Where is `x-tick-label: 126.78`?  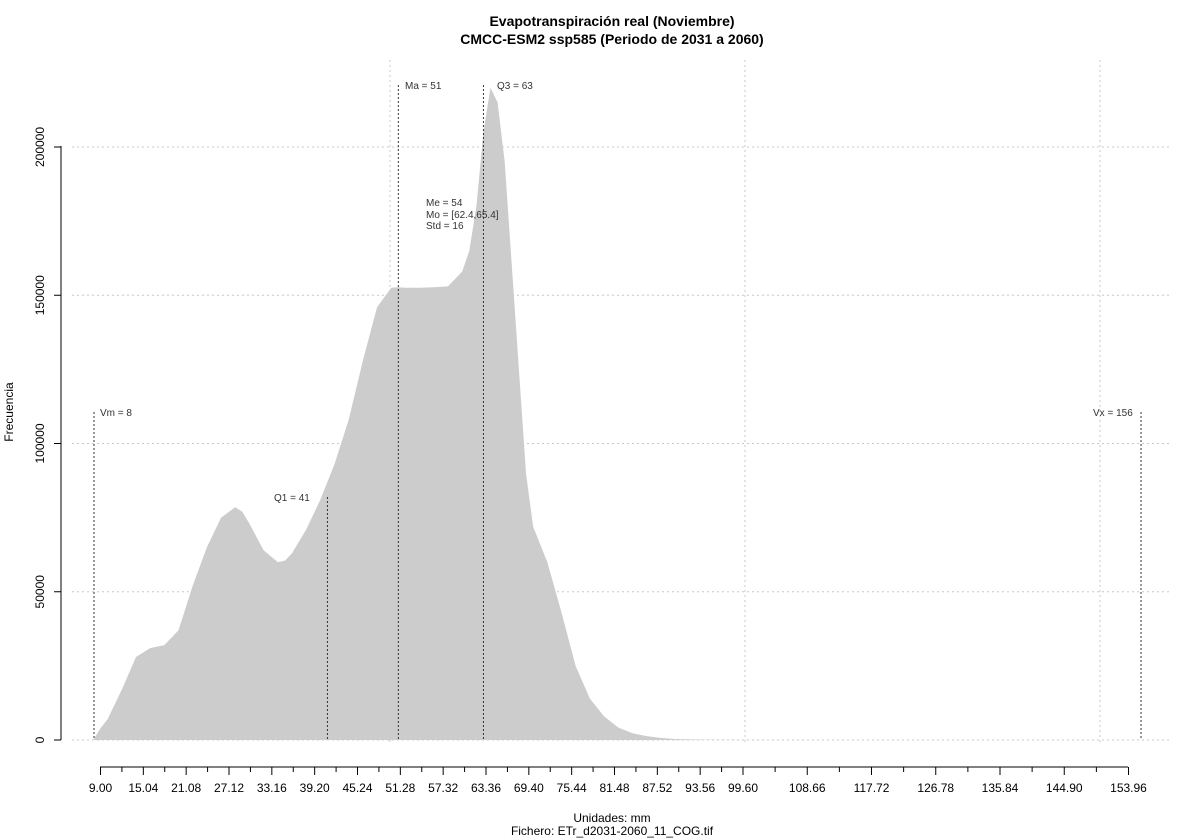 x-tick-label: 126.78 is located at coordinates (935, 788).